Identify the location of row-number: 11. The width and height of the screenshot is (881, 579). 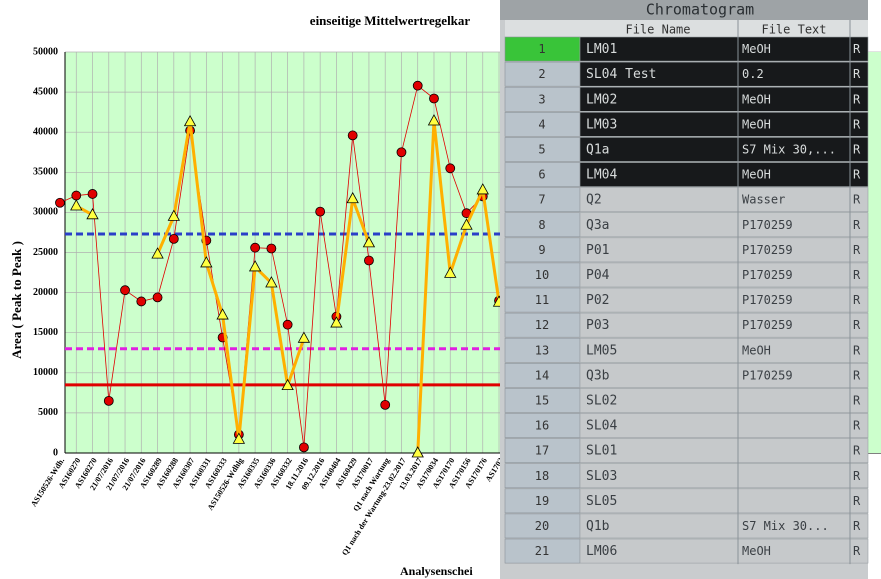
(542, 300).